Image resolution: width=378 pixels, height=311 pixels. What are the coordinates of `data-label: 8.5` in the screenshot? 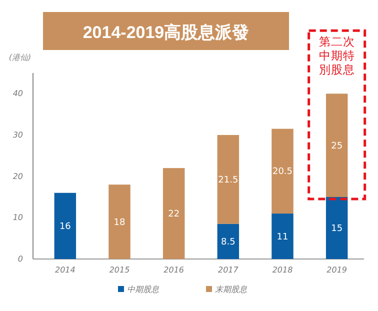 It's located at (228, 242).